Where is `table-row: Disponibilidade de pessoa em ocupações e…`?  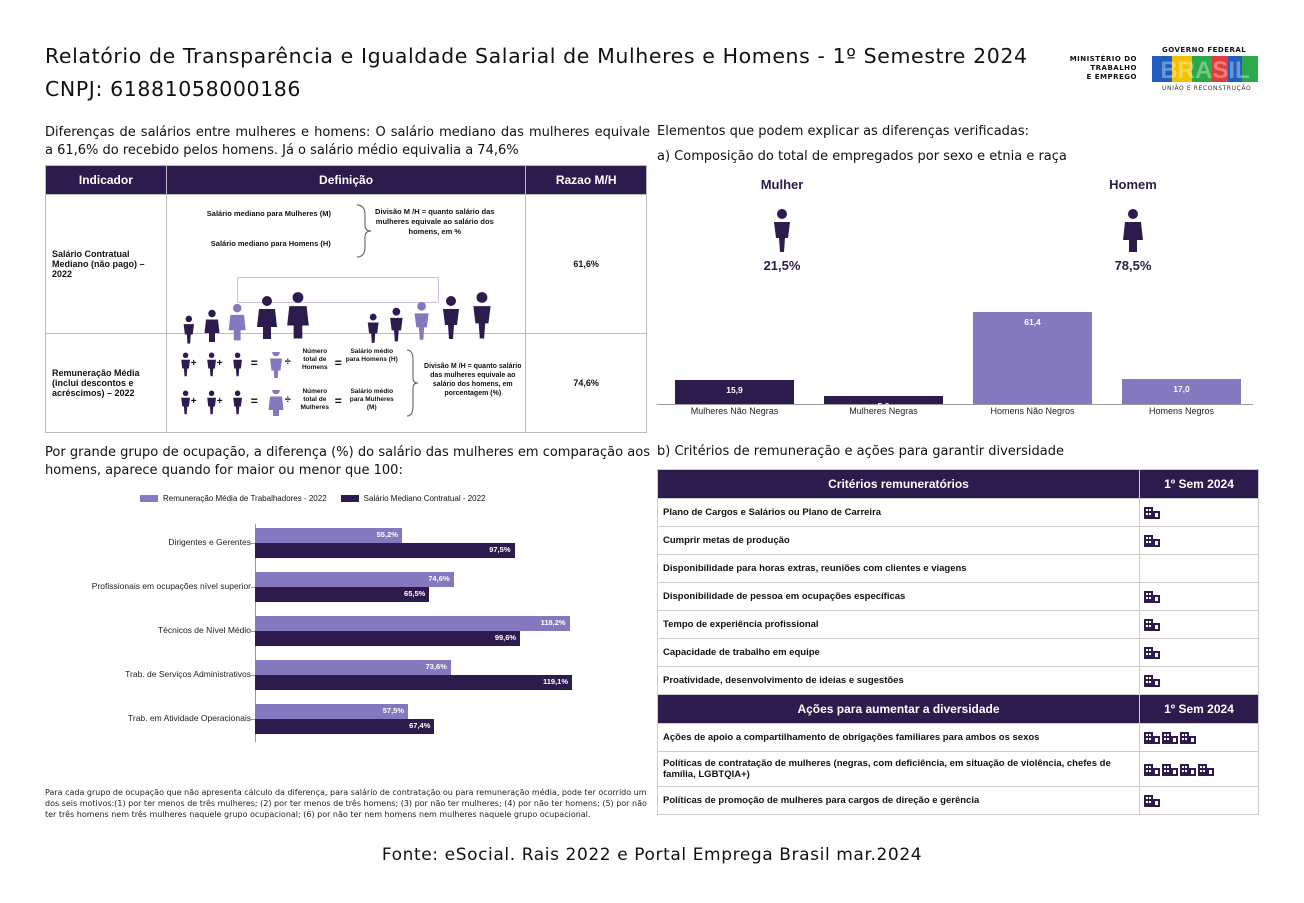 table-row: Disponibilidade de pessoa em ocupações e… is located at coordinates (958, 596).